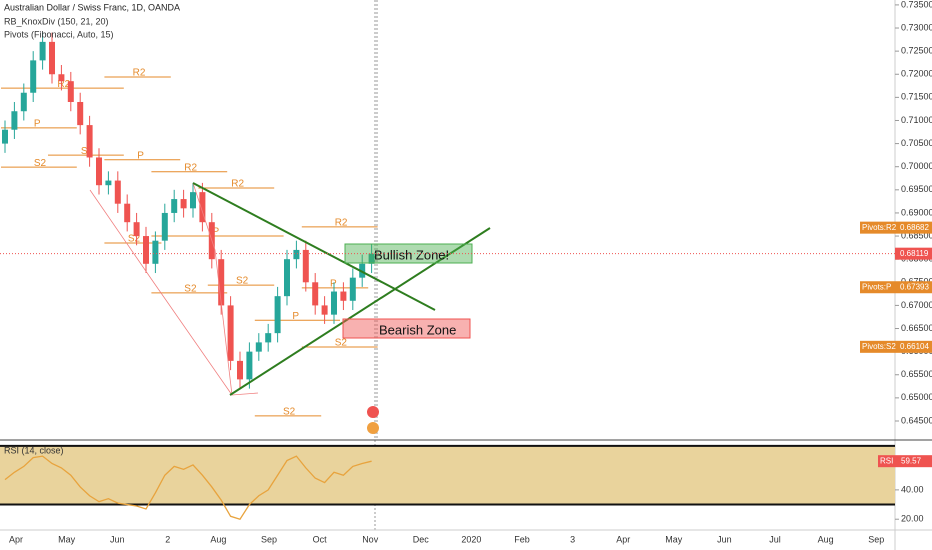 Image resolution: width=932 pixels, height=550 pixels. What do you see at coordinates (421, 539) in the screenshot?
I see `x-tick-label: Dec` at bounding box center [421, 539].